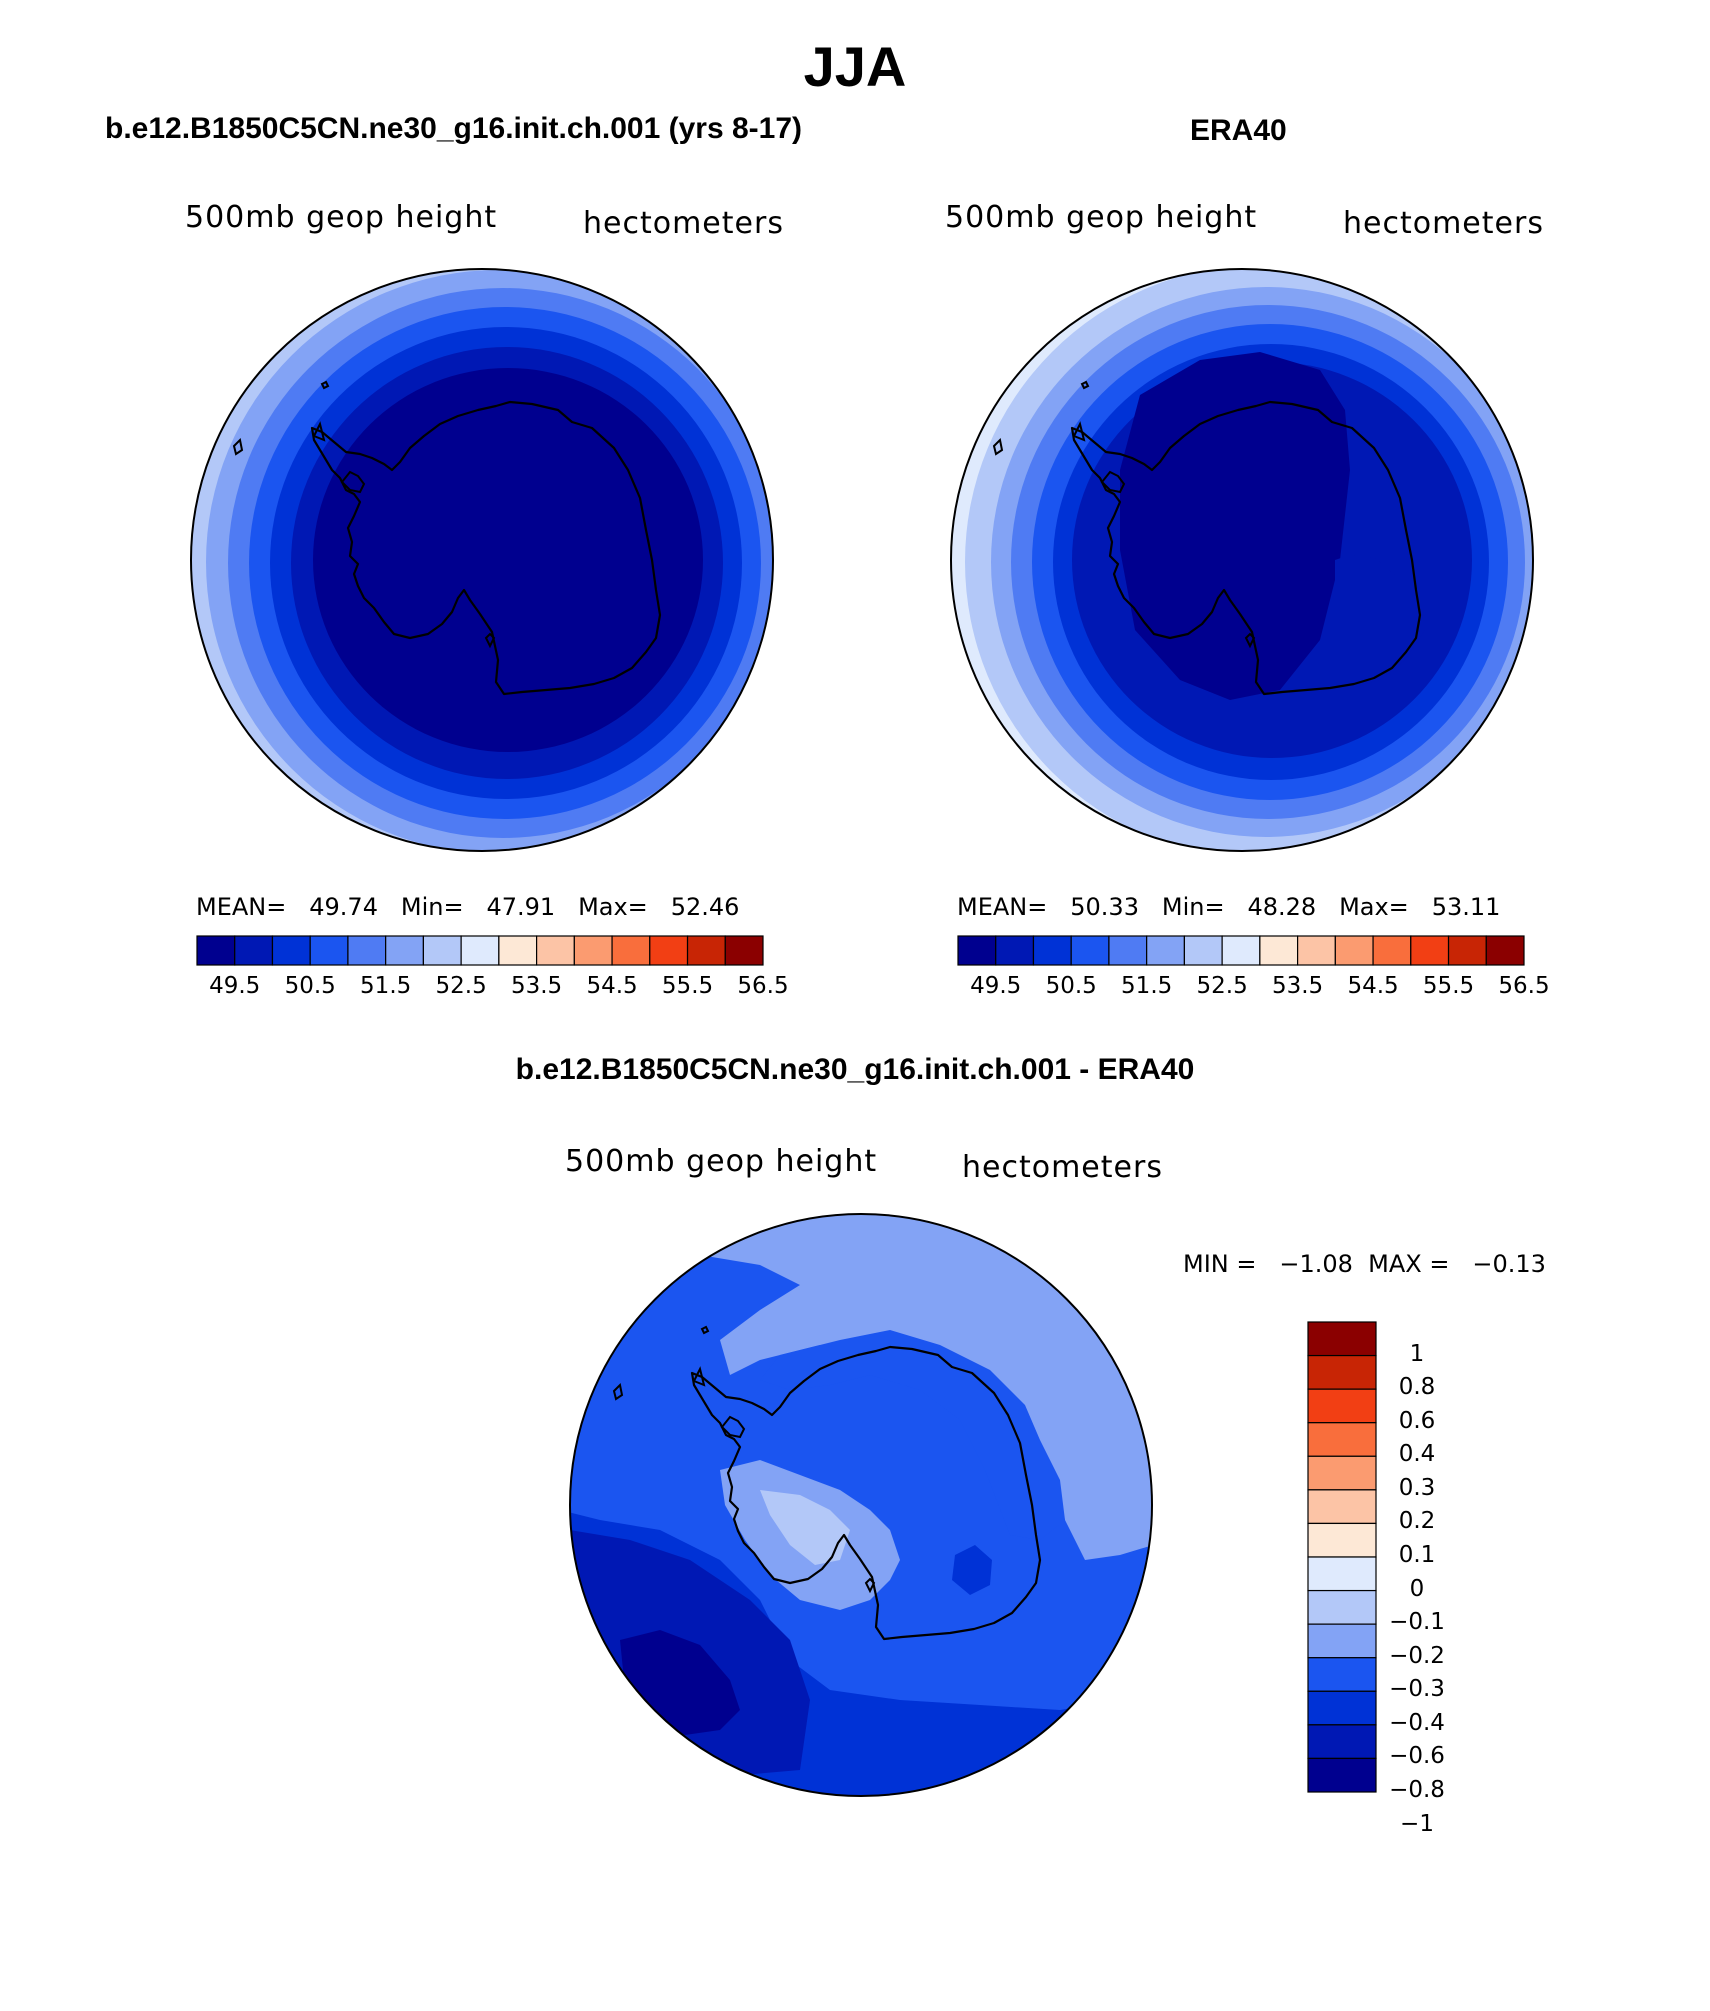 Image resolution: width=1710 pixels, height=2011 pixels. What do you see at coordinates (467, 907) in the screenshot?
I see `panel-1-stats: MEAN= 49.74 Min= 47.91 Max= 52.46` at bounding box center [467, 907].